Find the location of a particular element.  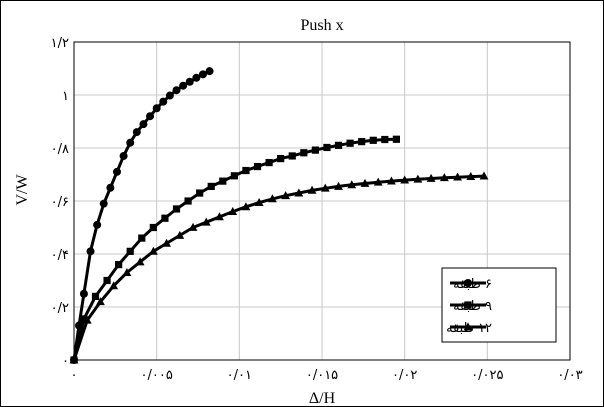

legend-item: ۶ طبقه is located at coordinates (471, 284).